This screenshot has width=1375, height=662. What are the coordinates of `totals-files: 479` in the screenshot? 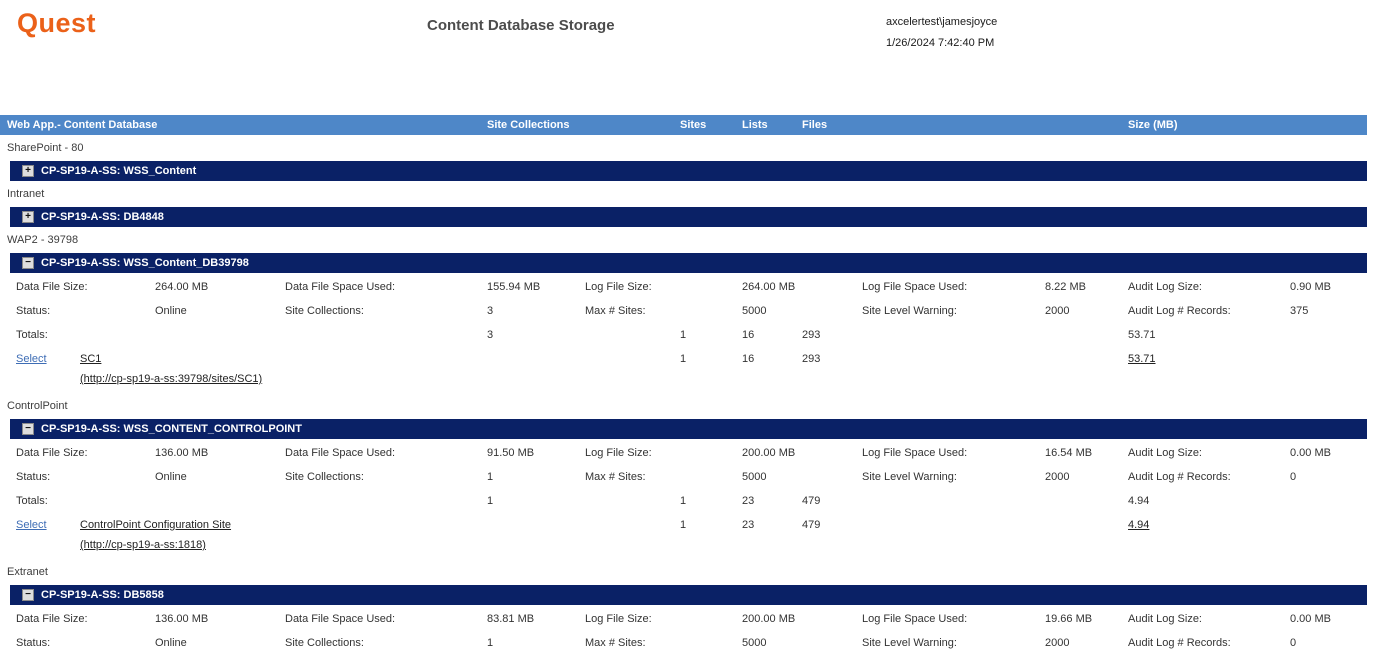 It's located at (811, 501).